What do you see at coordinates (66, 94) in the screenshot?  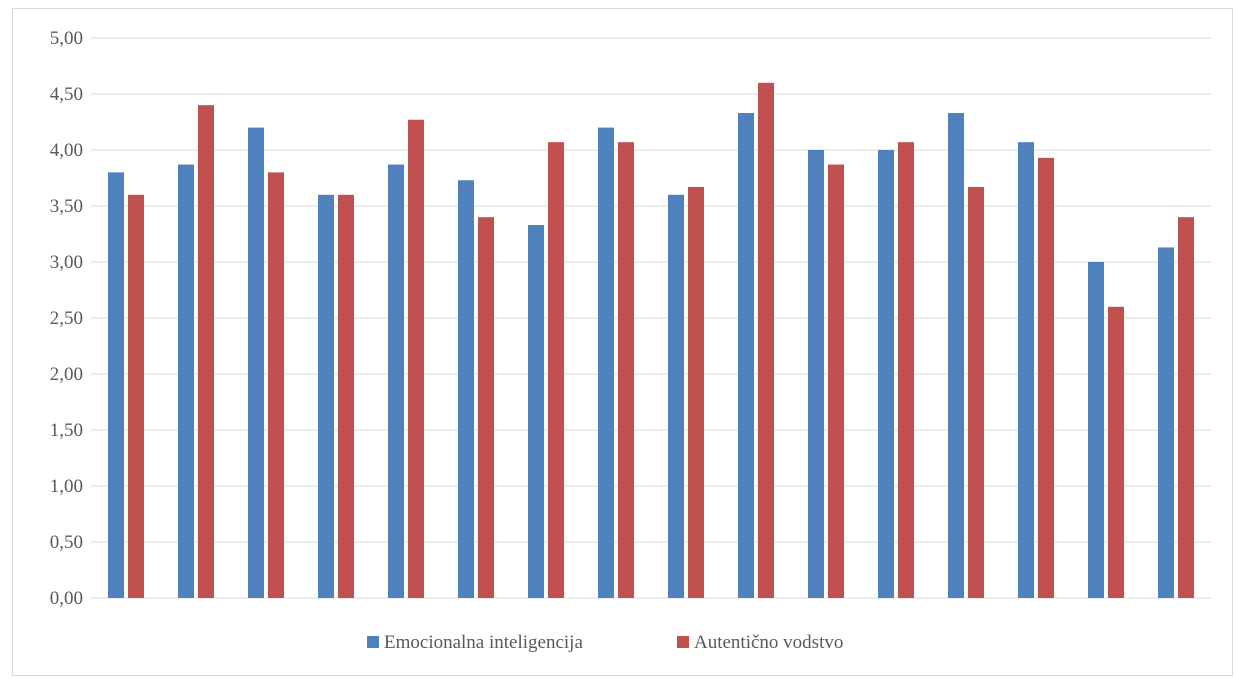 I see `y-tick-label: 4,50` at bounding box center [66, 94].